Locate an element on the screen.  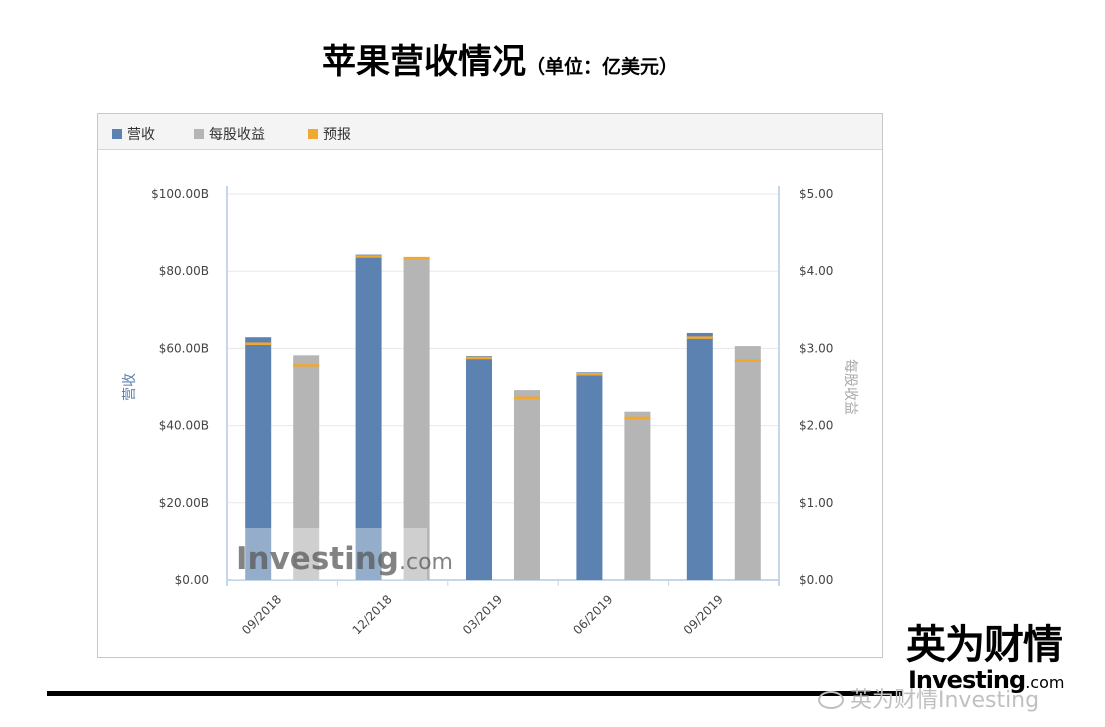
y-tick-label-right: $5.00 is located at coordinates (816, 194).